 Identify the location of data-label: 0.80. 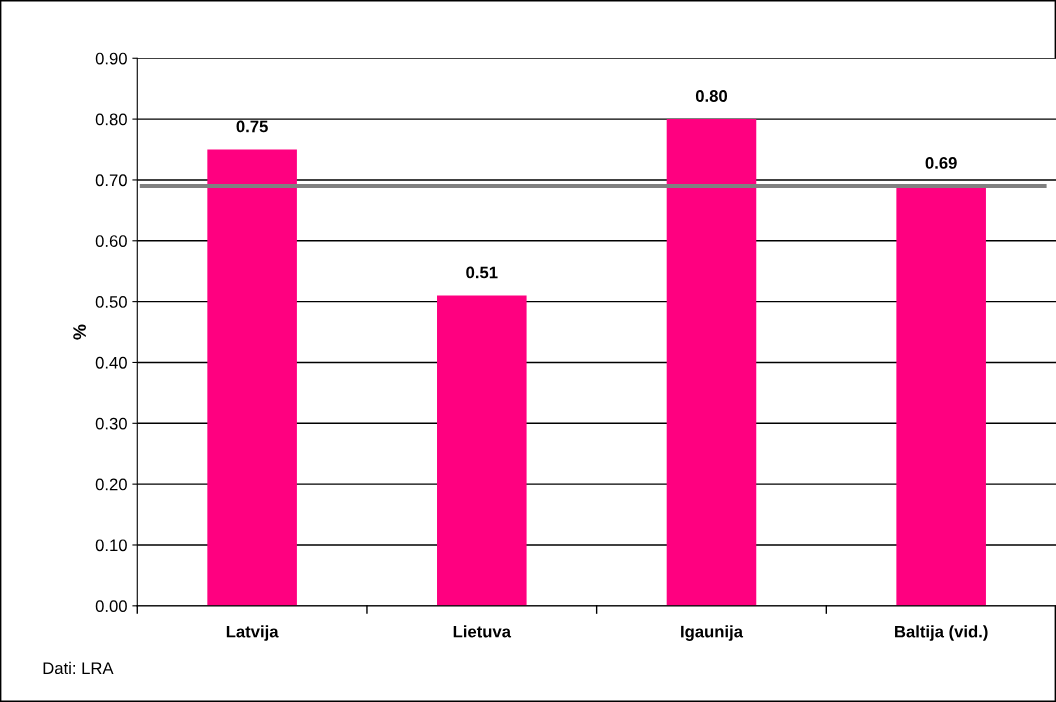
(711, 96).